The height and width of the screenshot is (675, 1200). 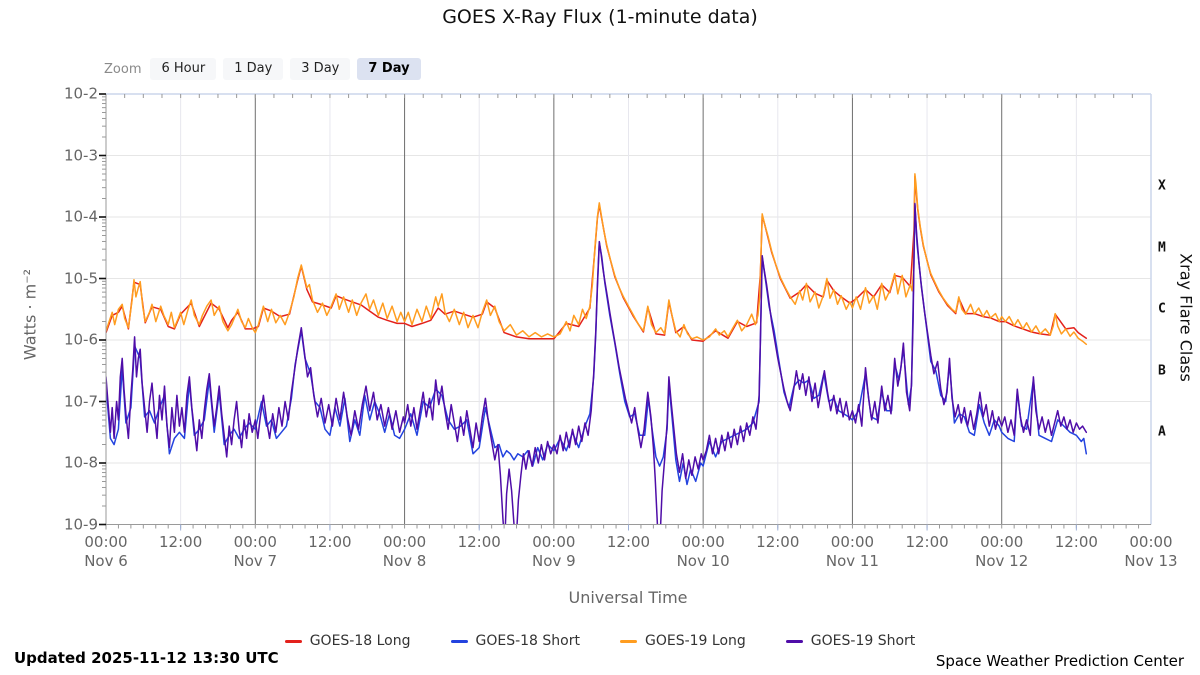 I want to click on flare-class-label-b: B, so click(x=1162, y=371).